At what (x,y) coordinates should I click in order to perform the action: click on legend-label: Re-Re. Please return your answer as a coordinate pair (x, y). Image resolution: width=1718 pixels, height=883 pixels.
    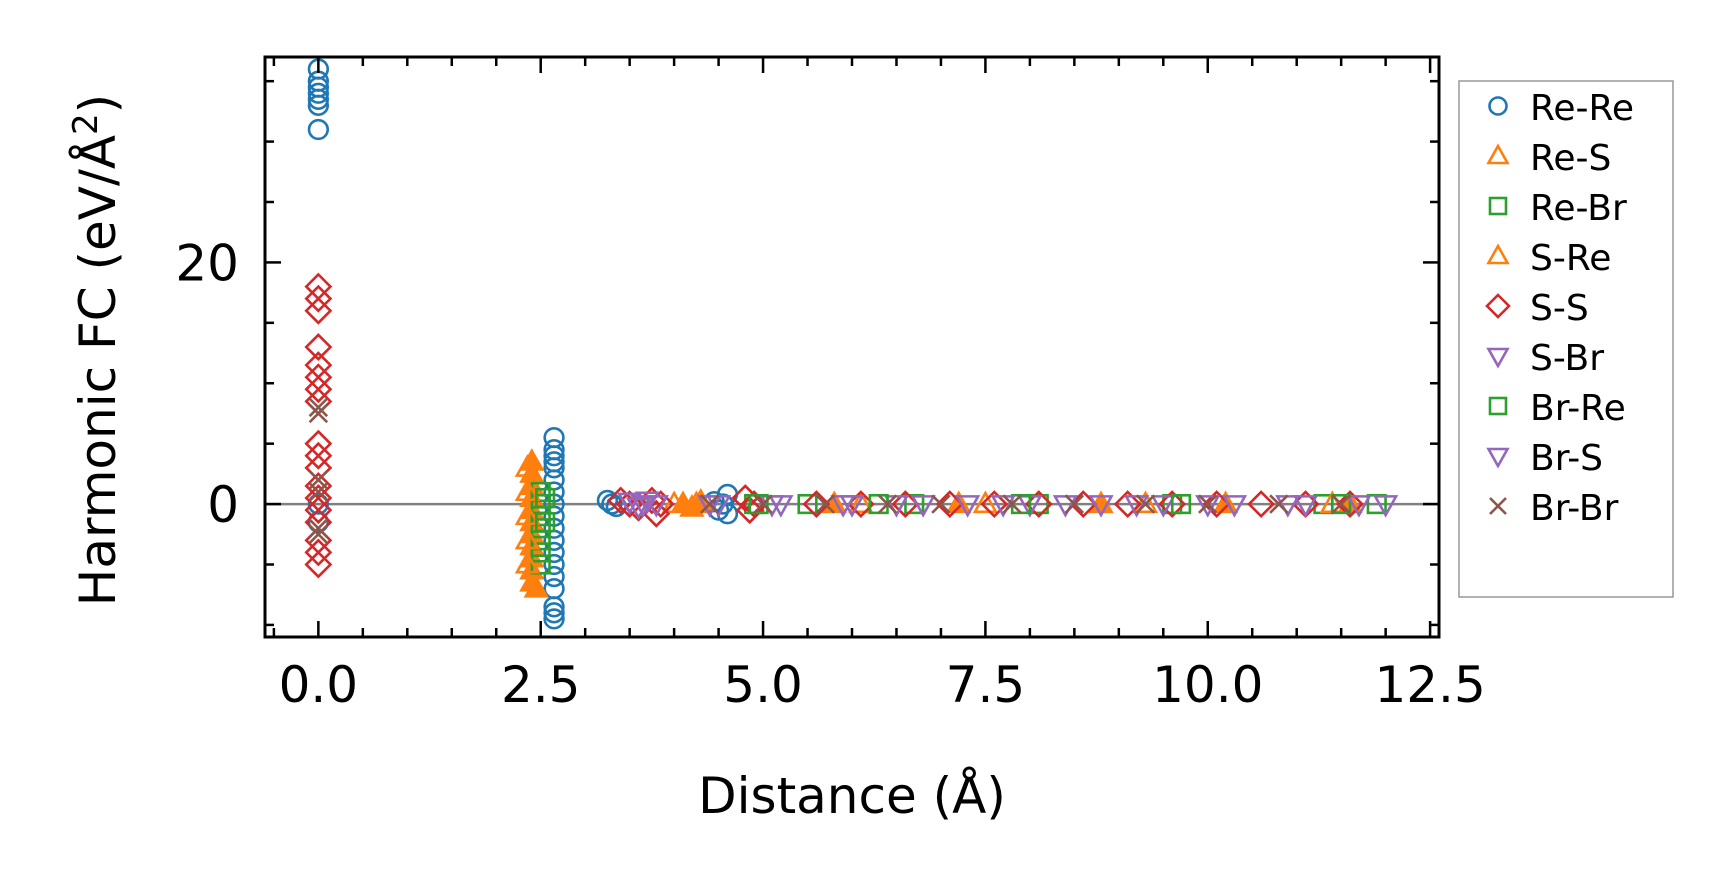
    Looking at the image, I should click on (1582, 108).